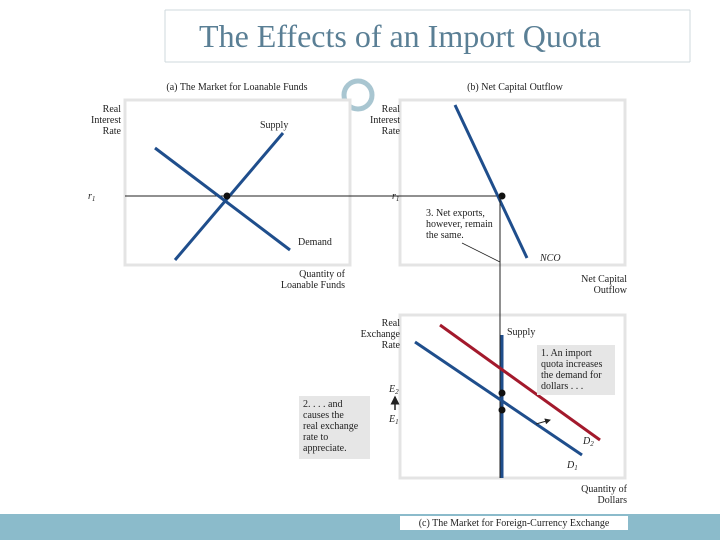 Image resolution: width=720 pixels, height=540 pixels. I want to click on leader-line, so click(481, 252).